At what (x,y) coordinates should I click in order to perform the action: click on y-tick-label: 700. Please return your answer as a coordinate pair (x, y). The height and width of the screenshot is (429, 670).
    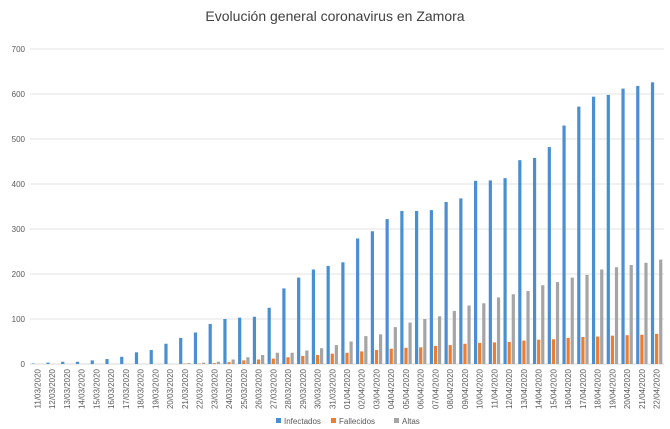
    Looking at the image, I should click on (19, 49).